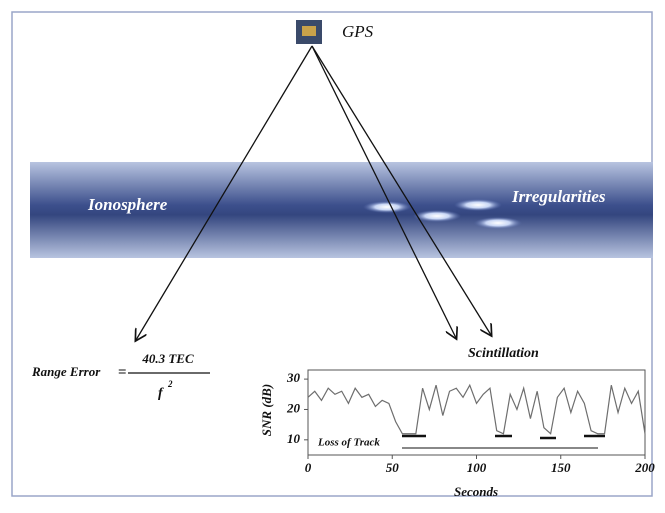 The height and width of the screenshot is (513, 665). Describe the element at coordinates (561, 467) in the screenshot. I see `x-tick-label: 150` at that location.